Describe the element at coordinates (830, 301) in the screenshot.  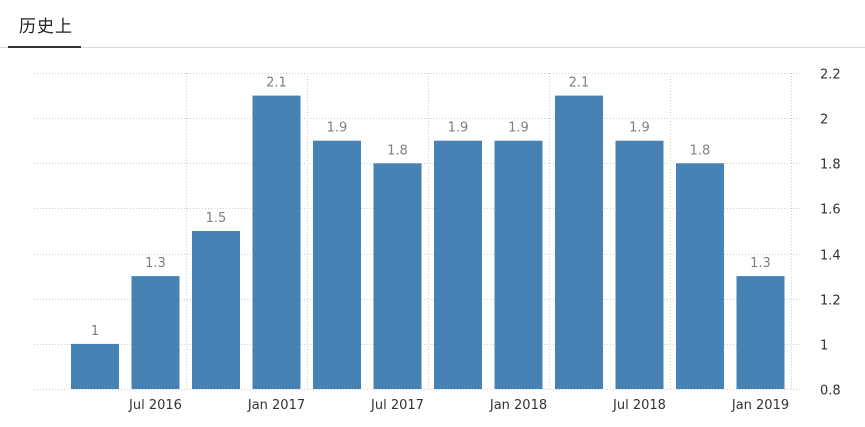
I see `y-tick-label: 1.2` at that location.